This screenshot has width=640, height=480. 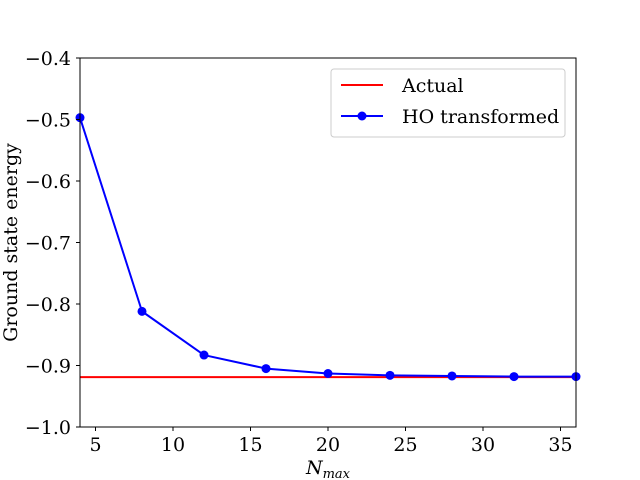 I want to click on x-tick-label: 5, so click(x=95, y=445).